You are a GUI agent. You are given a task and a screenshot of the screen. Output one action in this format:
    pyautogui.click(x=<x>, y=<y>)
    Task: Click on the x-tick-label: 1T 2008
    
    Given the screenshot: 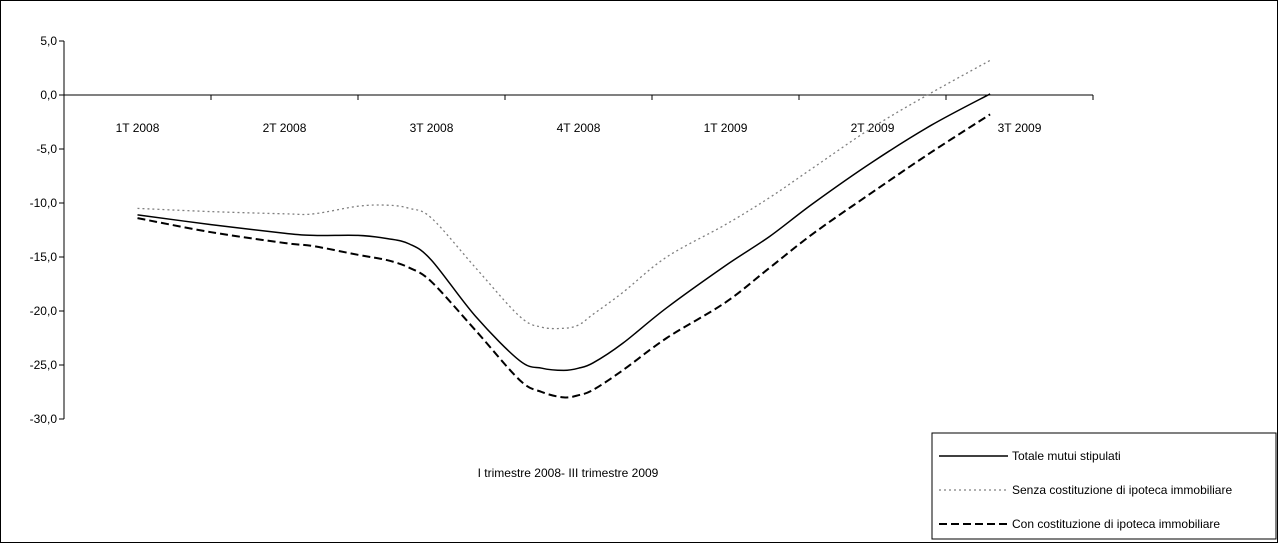 What is the action you would take?
    pyautogui.click(x=138, y=128)
    